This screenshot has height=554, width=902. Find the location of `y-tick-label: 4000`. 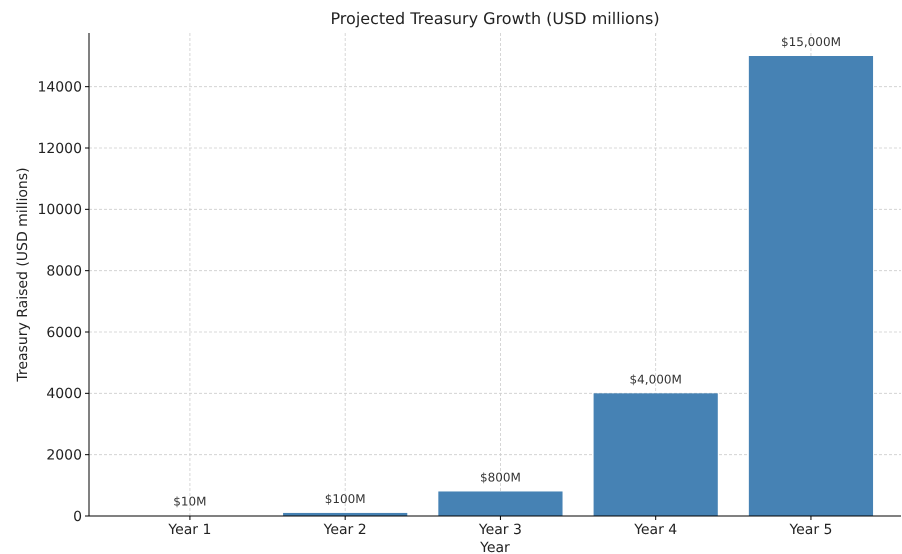

y-tick-label: 4000 is located at coordinates (64, 394).